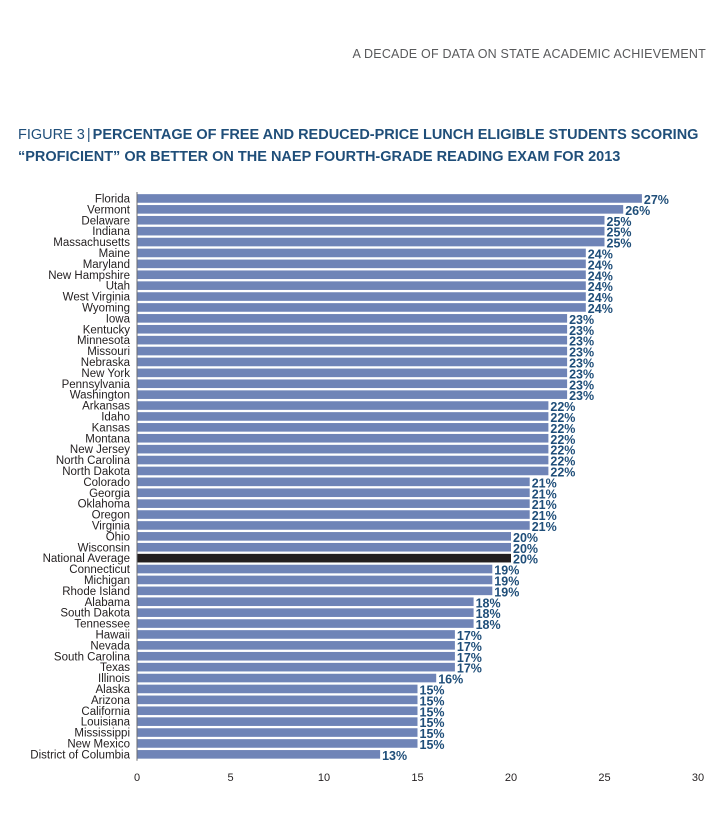  I want to click on category-label: Kentucky, so click(107, 330).